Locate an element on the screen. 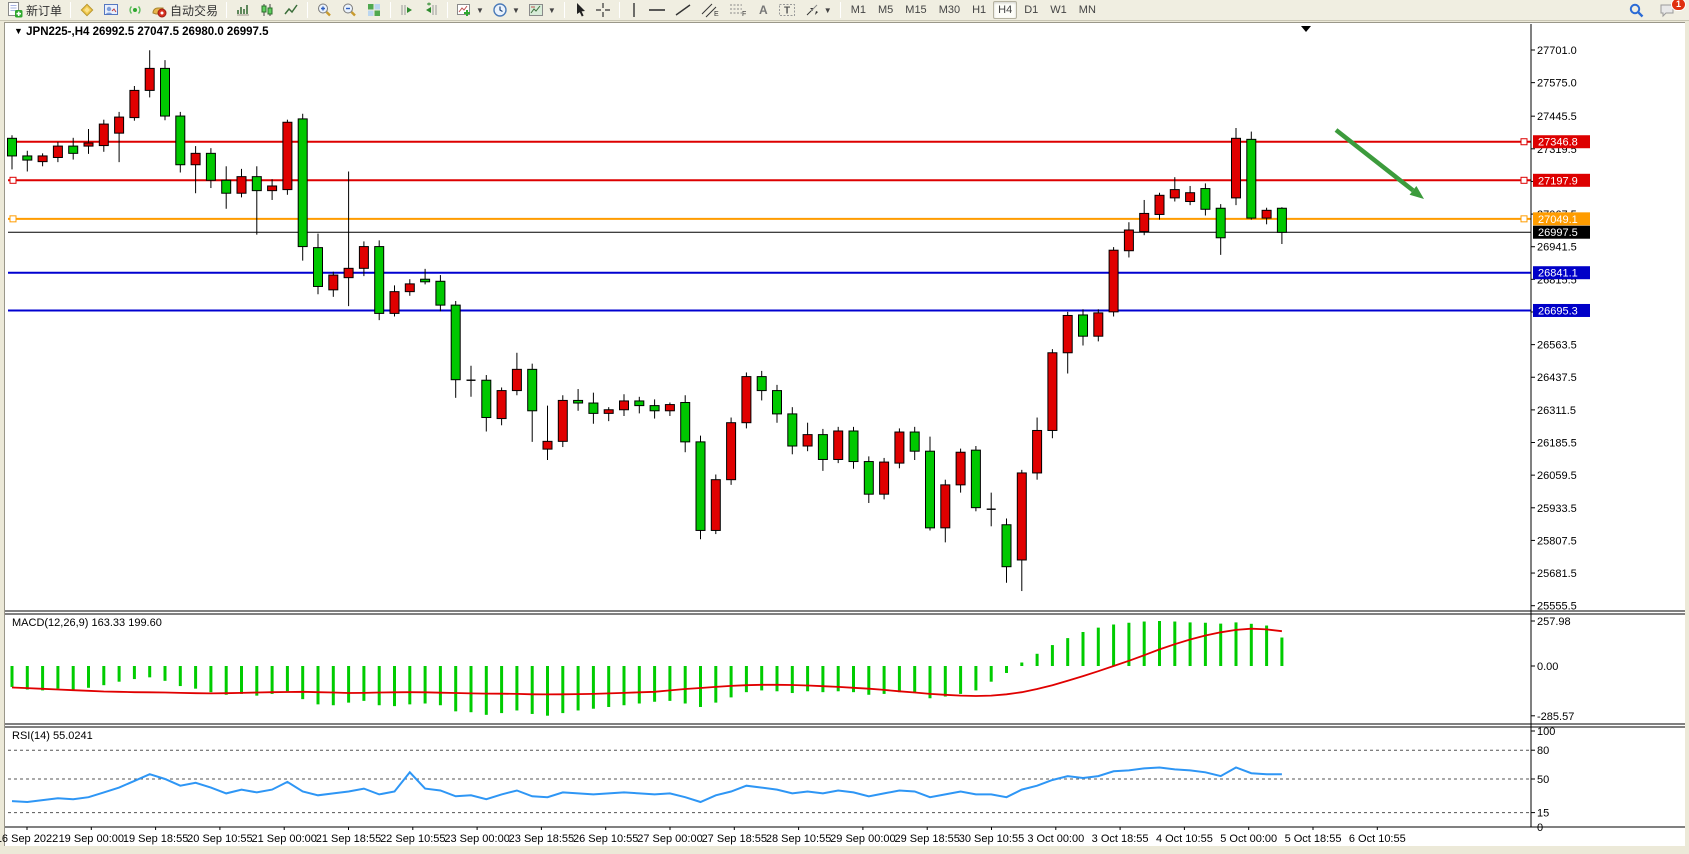  arrows-tool-button: ▼ is located at coordinates (818, 10).